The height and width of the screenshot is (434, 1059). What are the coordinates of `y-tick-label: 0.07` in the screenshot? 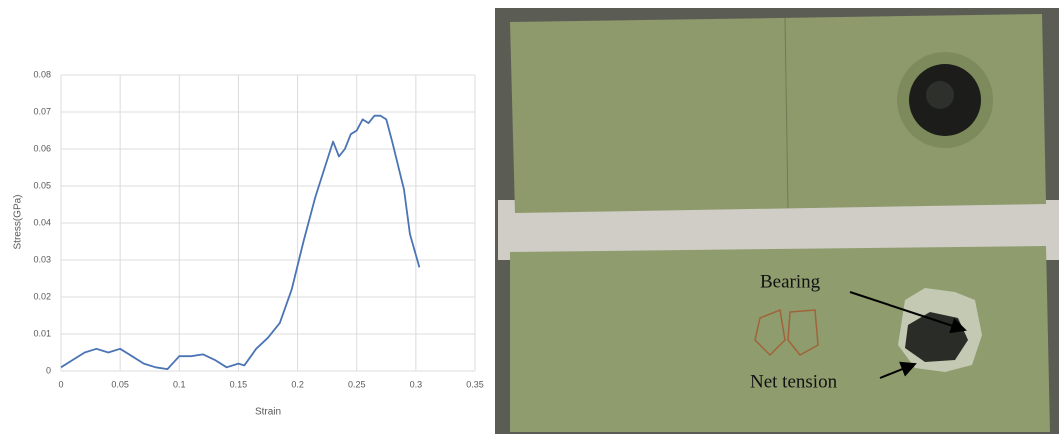 It's located at (42, 111).